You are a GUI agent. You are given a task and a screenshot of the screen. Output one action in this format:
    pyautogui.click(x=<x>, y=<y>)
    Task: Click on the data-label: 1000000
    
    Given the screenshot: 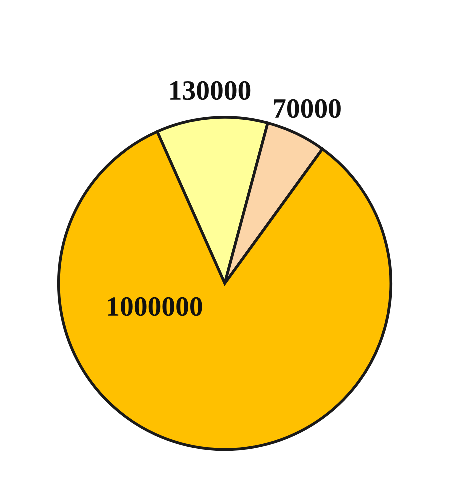 What is the action you would take?
    pyautogui.click(x=155, y=306)
    